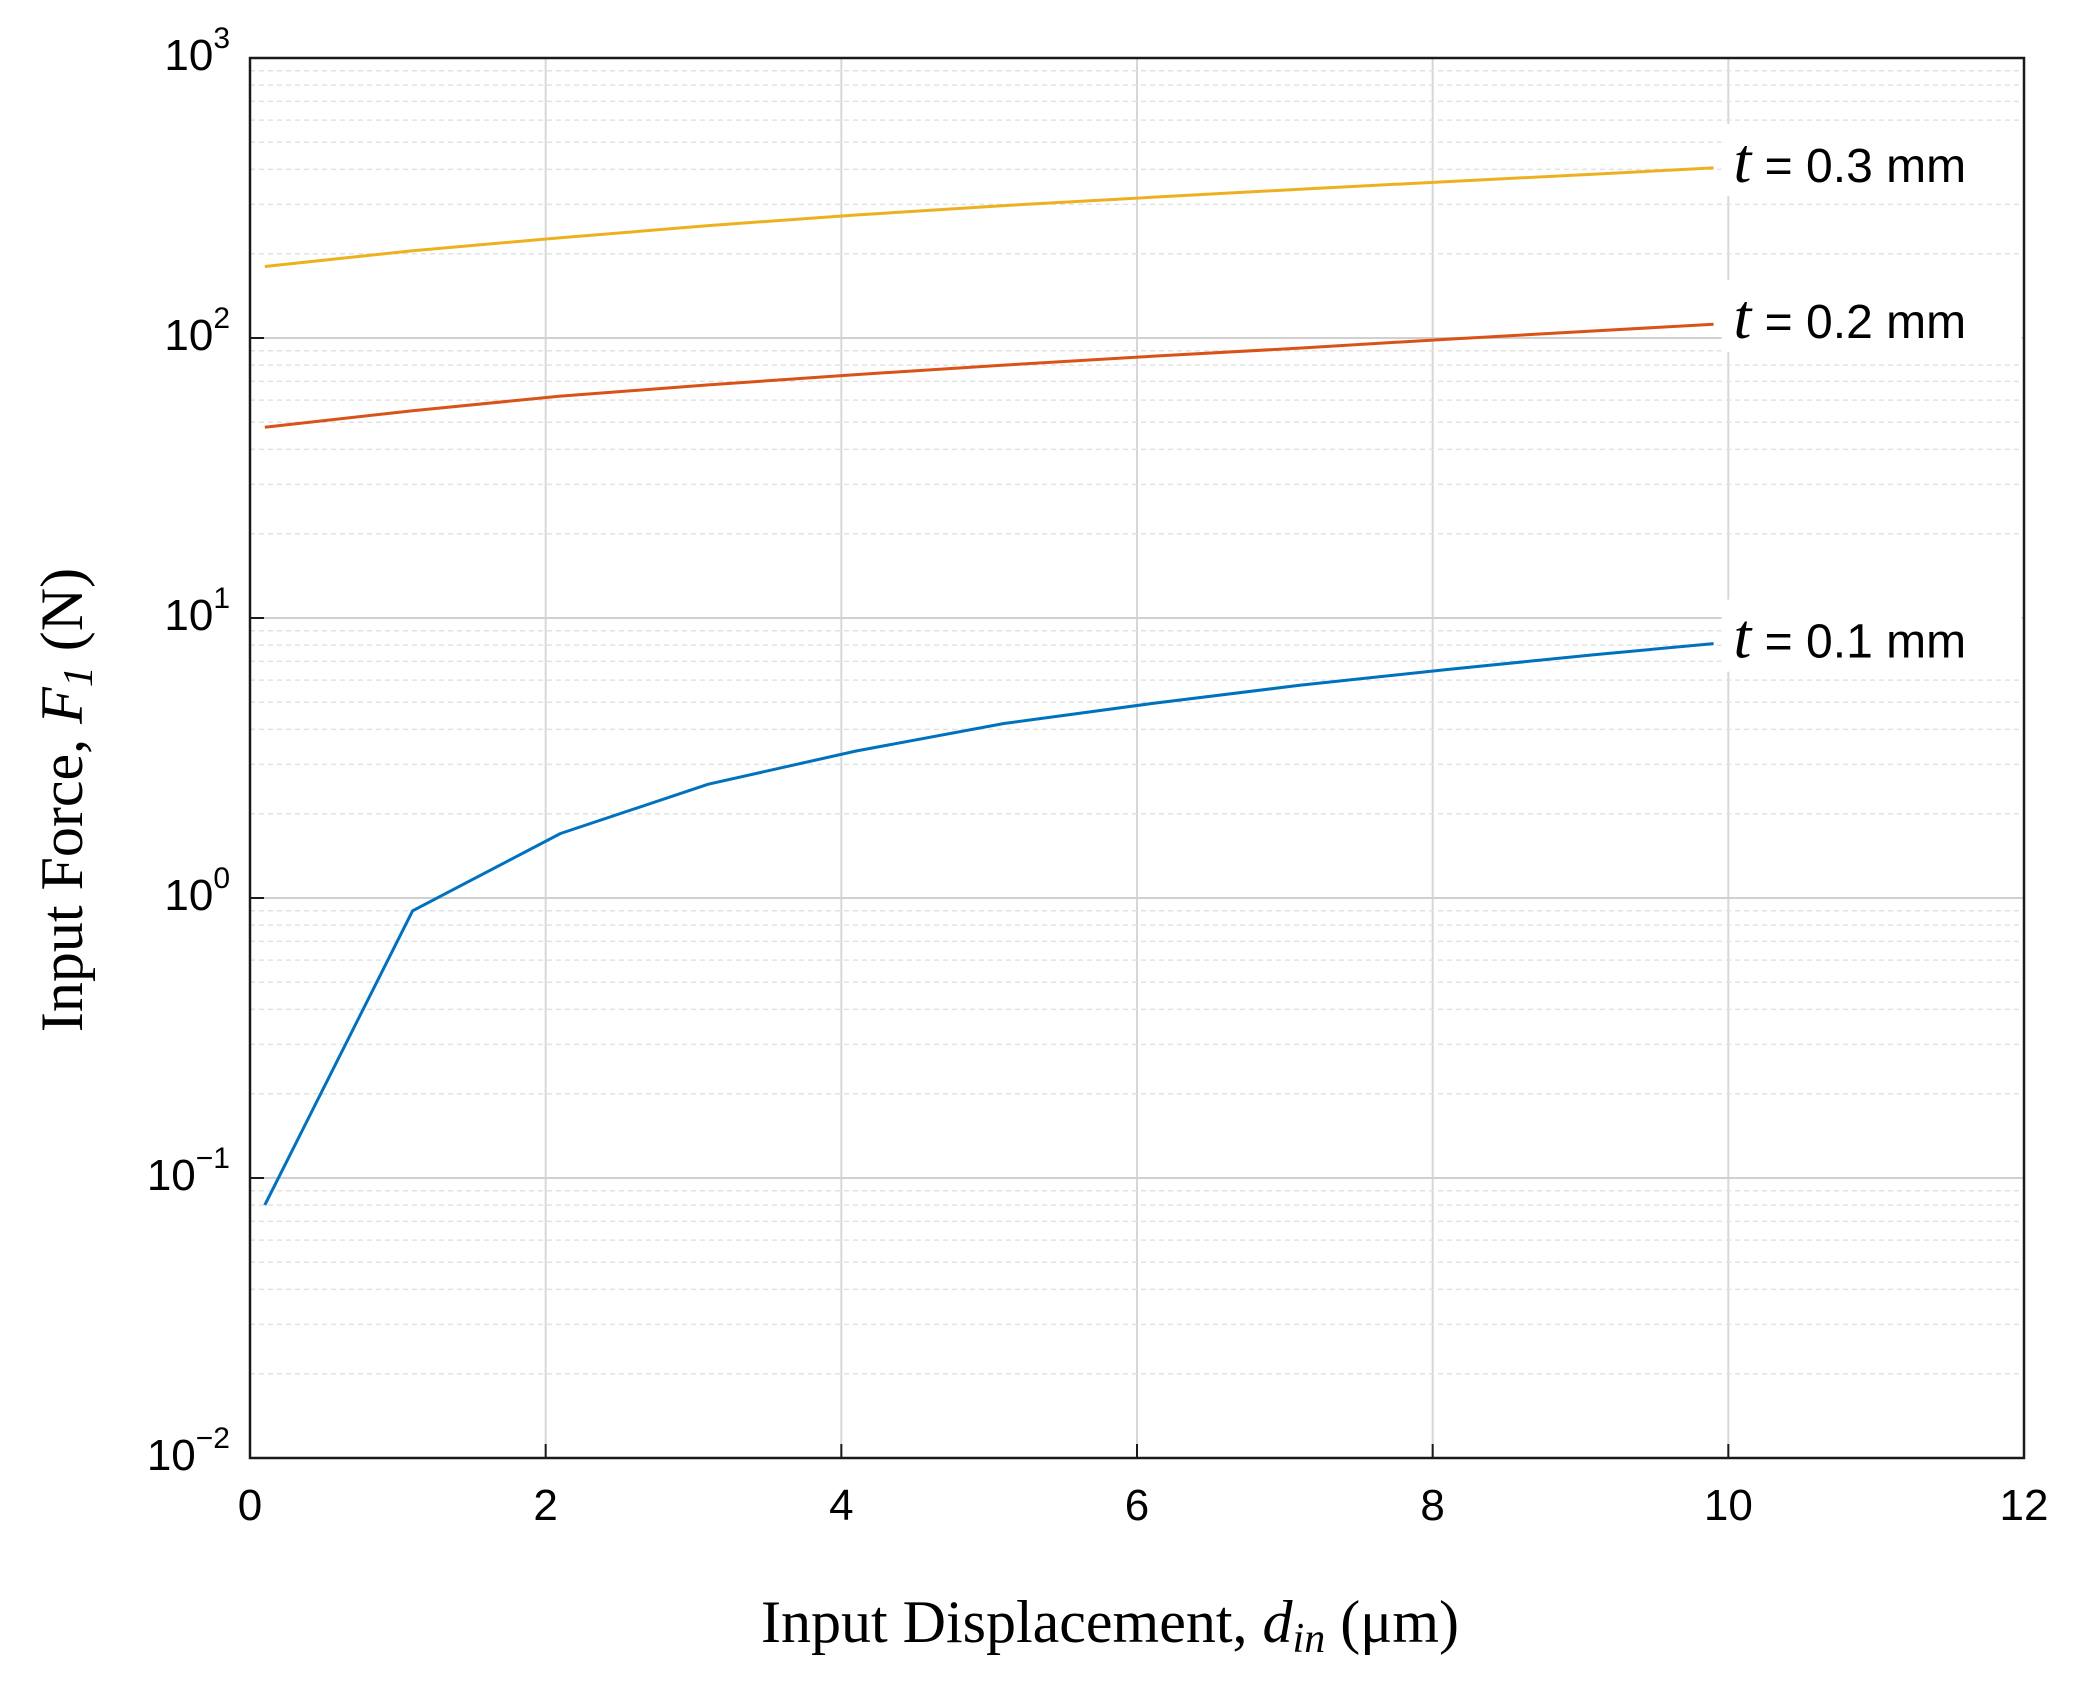  Describe the element at coordinates (545, 1505) in the screenshot. I see `x-tick-label: 2` at that location.